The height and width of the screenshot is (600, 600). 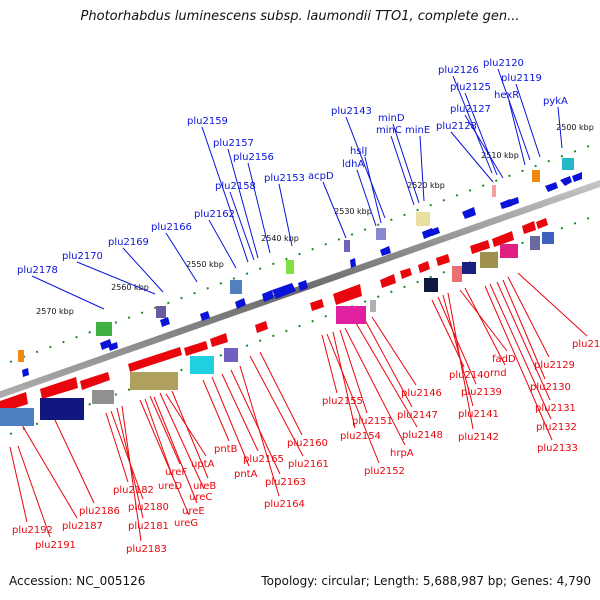 What do you see at coordinates (521, 78) in the screenshot?
I see `gene-label: plu2119` at bounding box center [521, 78].